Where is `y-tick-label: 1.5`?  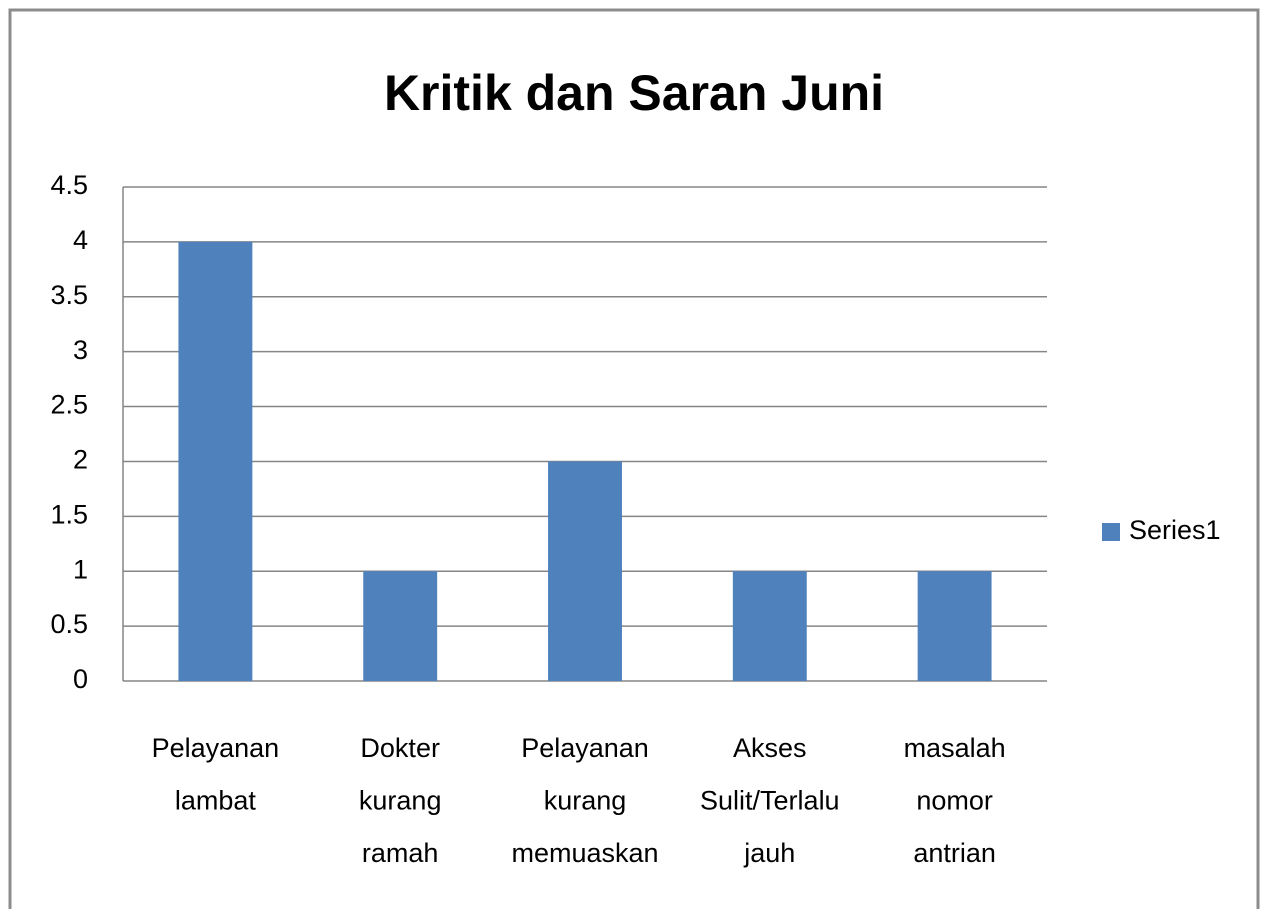
y-tick-label: 1.5 is located at coordinates (69, 514).